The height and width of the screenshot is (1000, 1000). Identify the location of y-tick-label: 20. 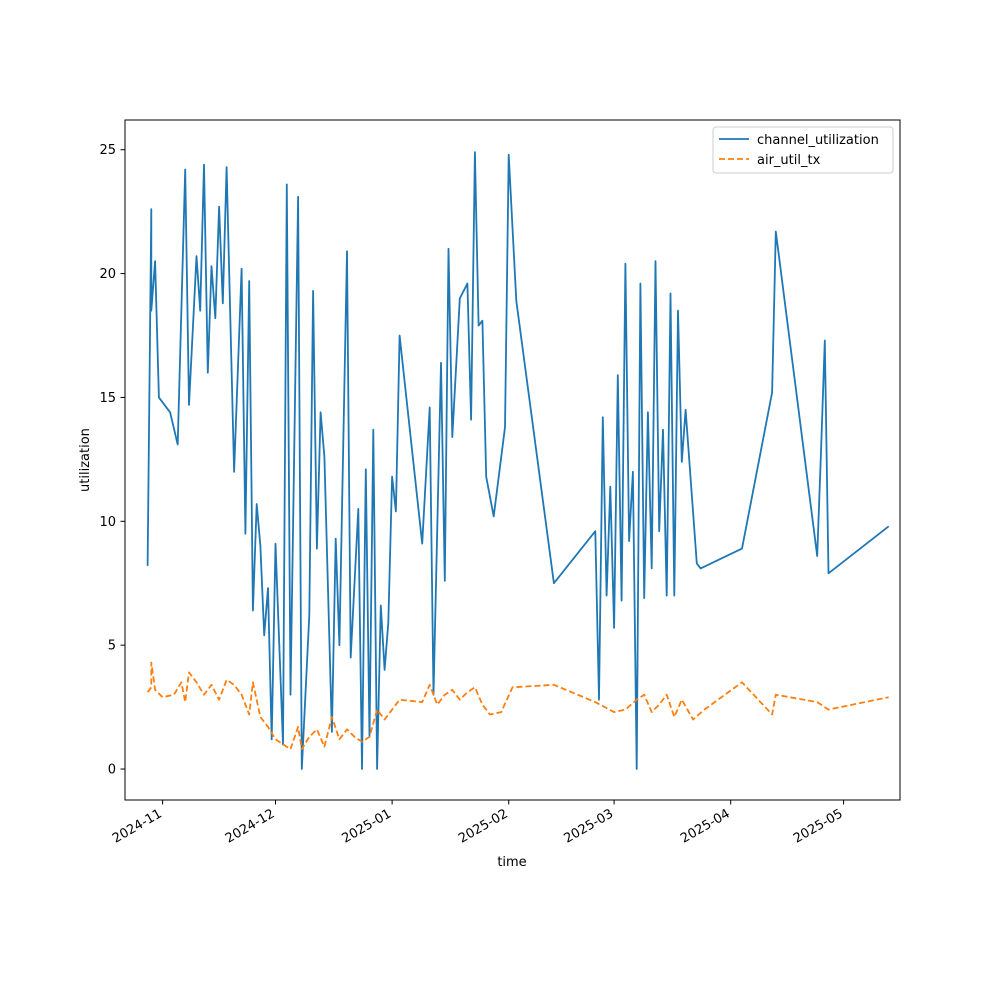
(107, 274).